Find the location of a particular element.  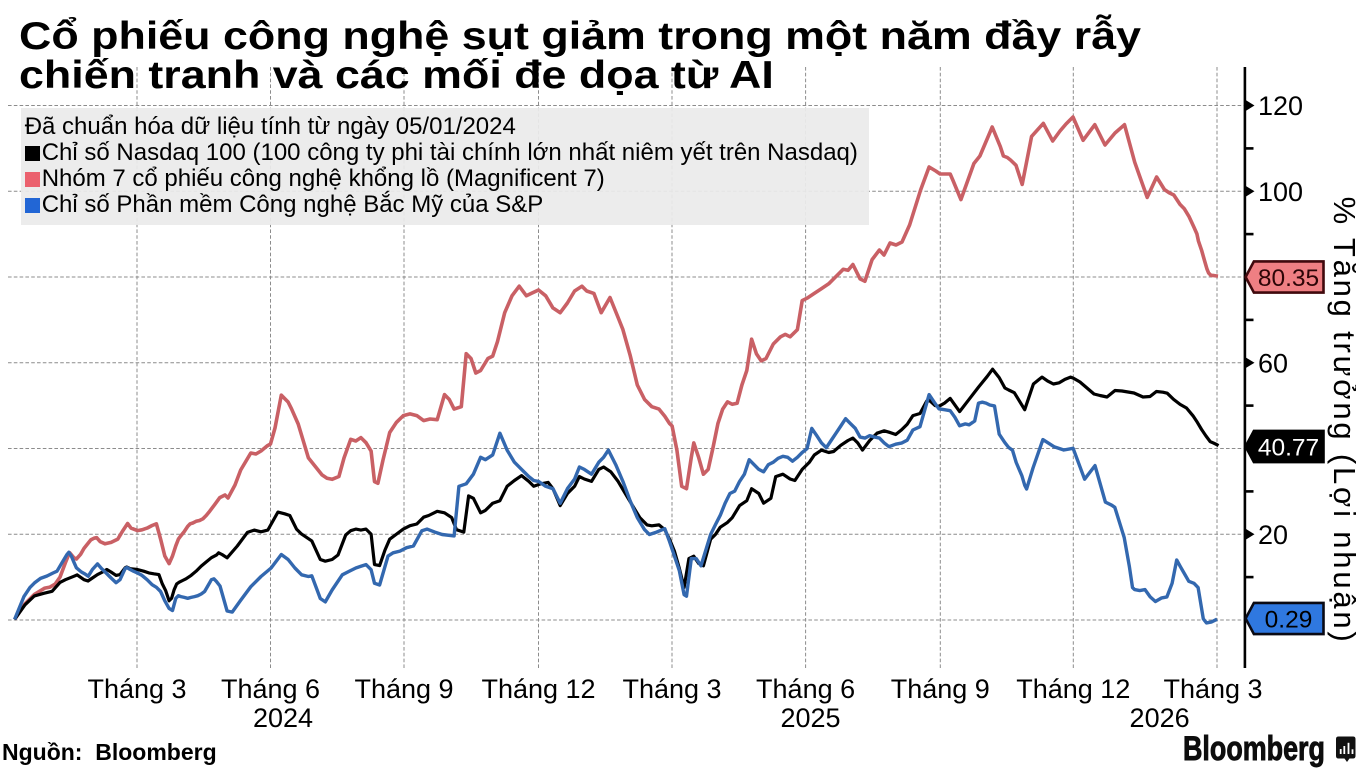

svg-text: 0.29 is located at coordinates (1289, 619).